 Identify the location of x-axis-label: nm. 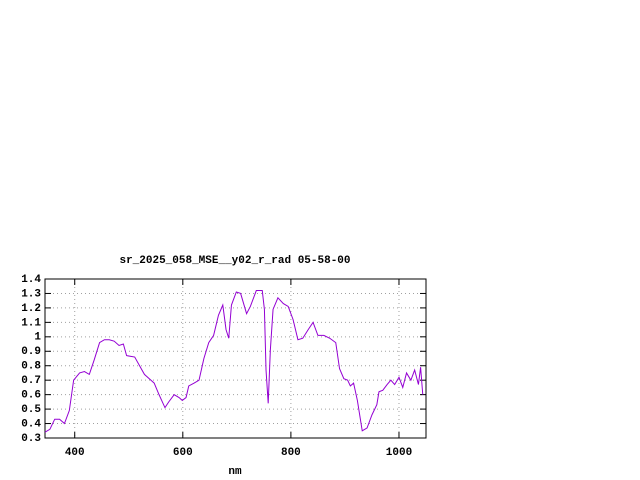
(235, 472).